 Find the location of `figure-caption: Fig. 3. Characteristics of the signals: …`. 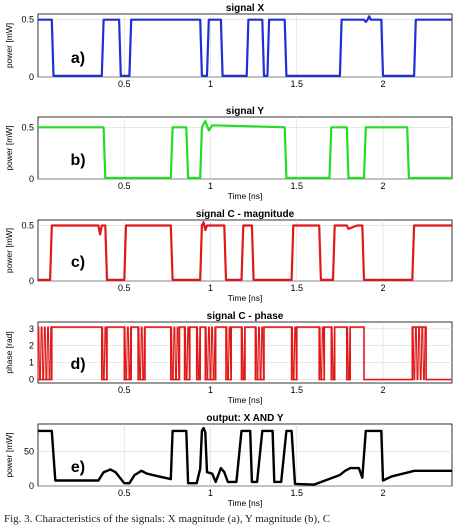

figure-caption: Fig. 3. Characteristics of the signals: … is located at coordinates (167, 519).